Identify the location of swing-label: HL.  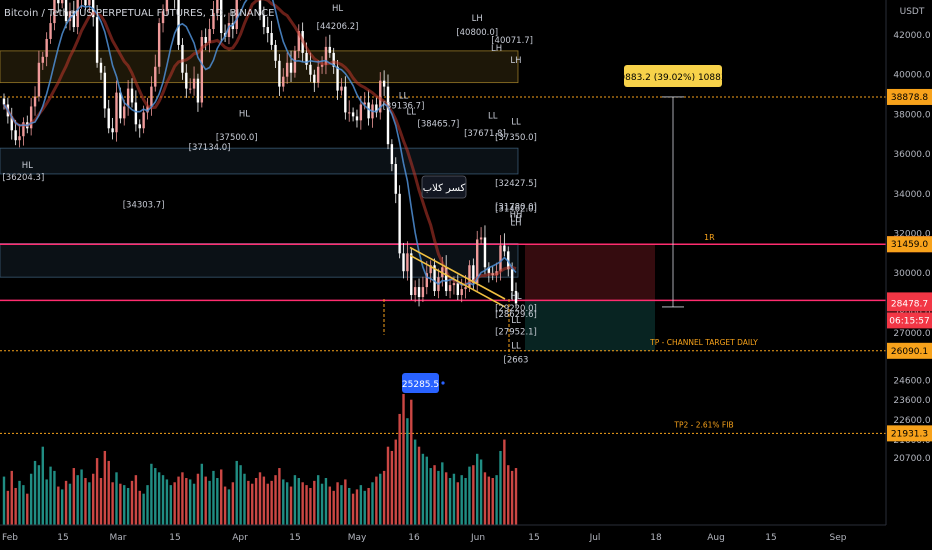
(27, 166).